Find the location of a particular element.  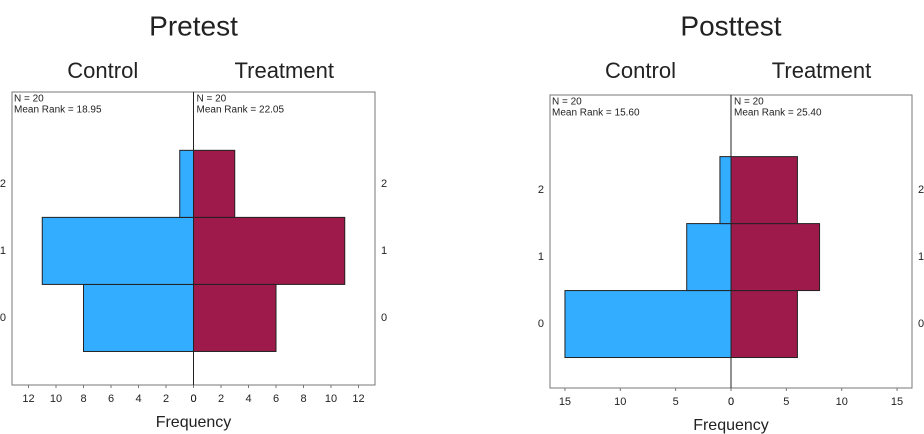

annotation: Mean Rank = 25.40 is located at coordinates (778, 113).